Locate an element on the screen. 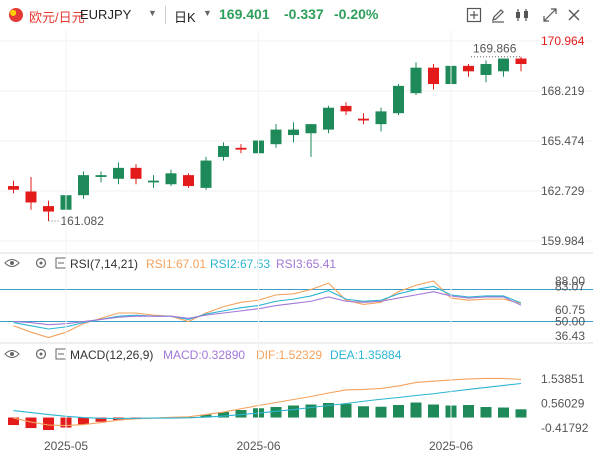  expand-icon is located at coordinates (550, 15).